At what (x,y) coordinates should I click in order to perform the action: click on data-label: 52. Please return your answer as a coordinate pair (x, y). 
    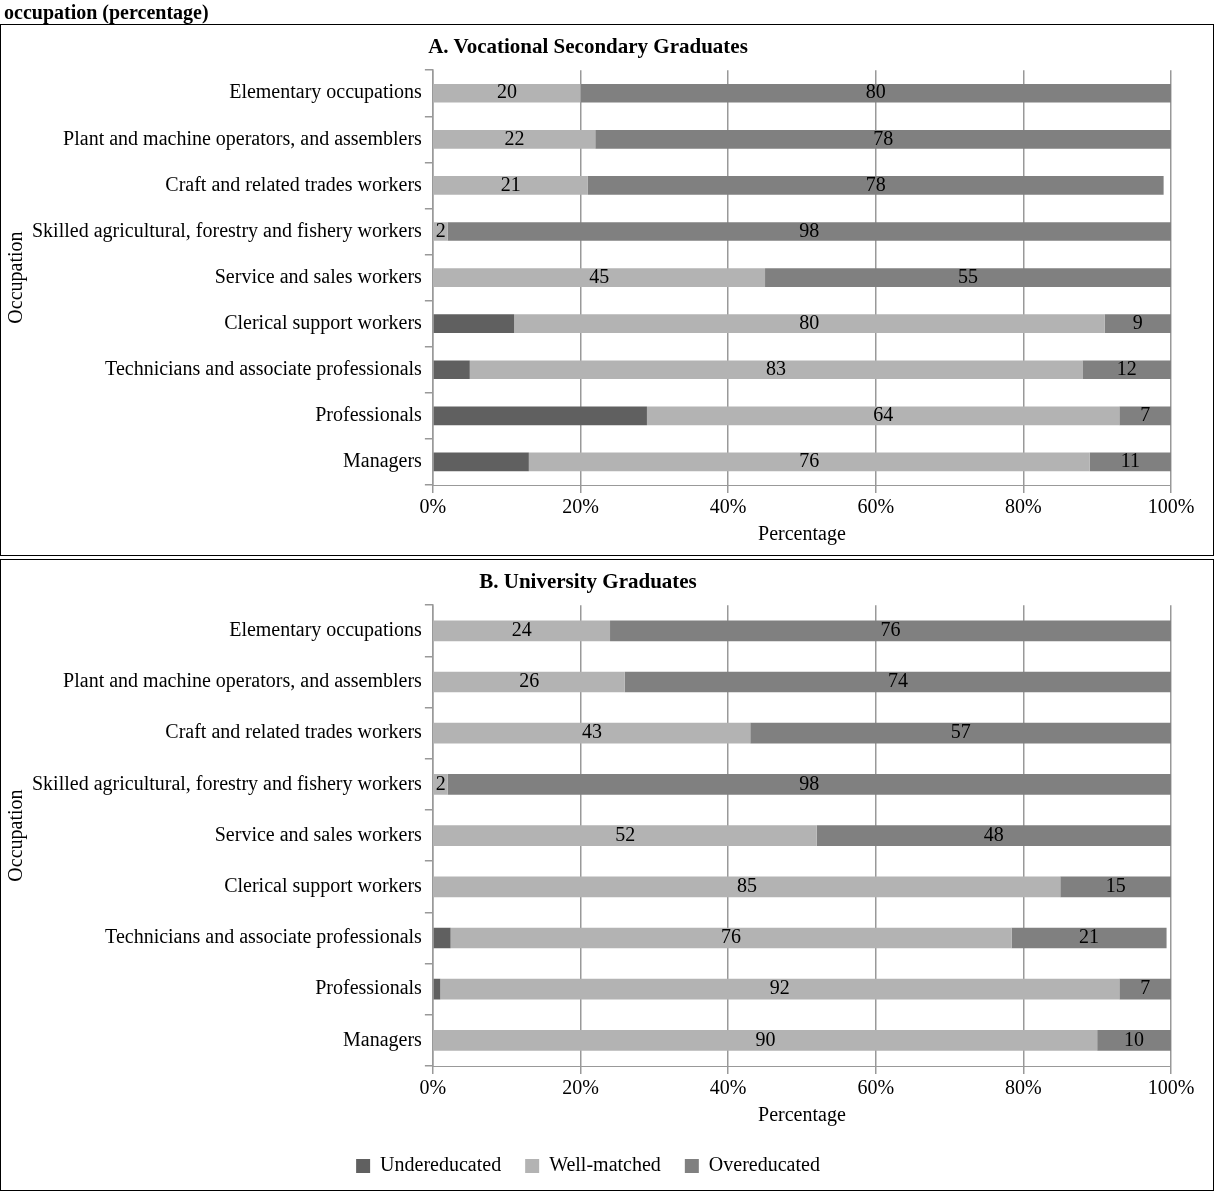
    Looking at the image, I should click on (625, 833).